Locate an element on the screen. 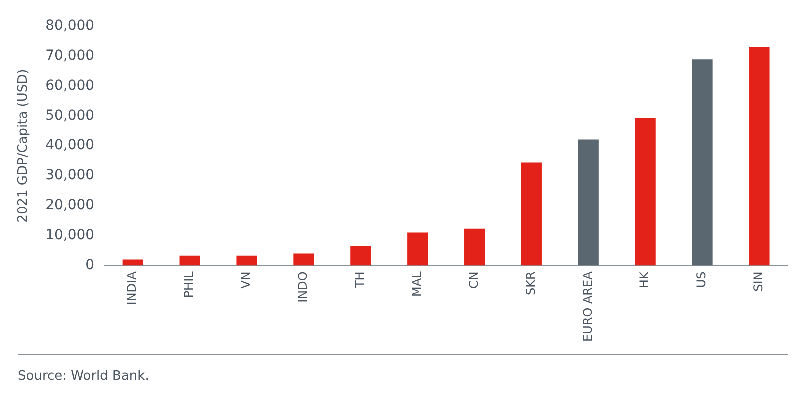 The image size is (806, 407). source-note: Source: World Bank. is located at coordinates (84, 376).